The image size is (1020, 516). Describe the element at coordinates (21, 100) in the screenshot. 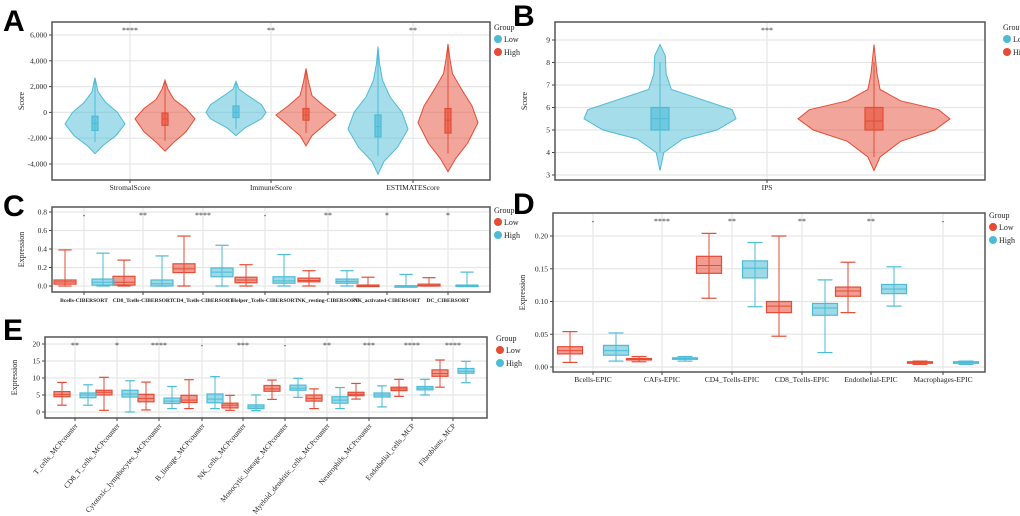

I see `y-axis-title: Score` at that location.